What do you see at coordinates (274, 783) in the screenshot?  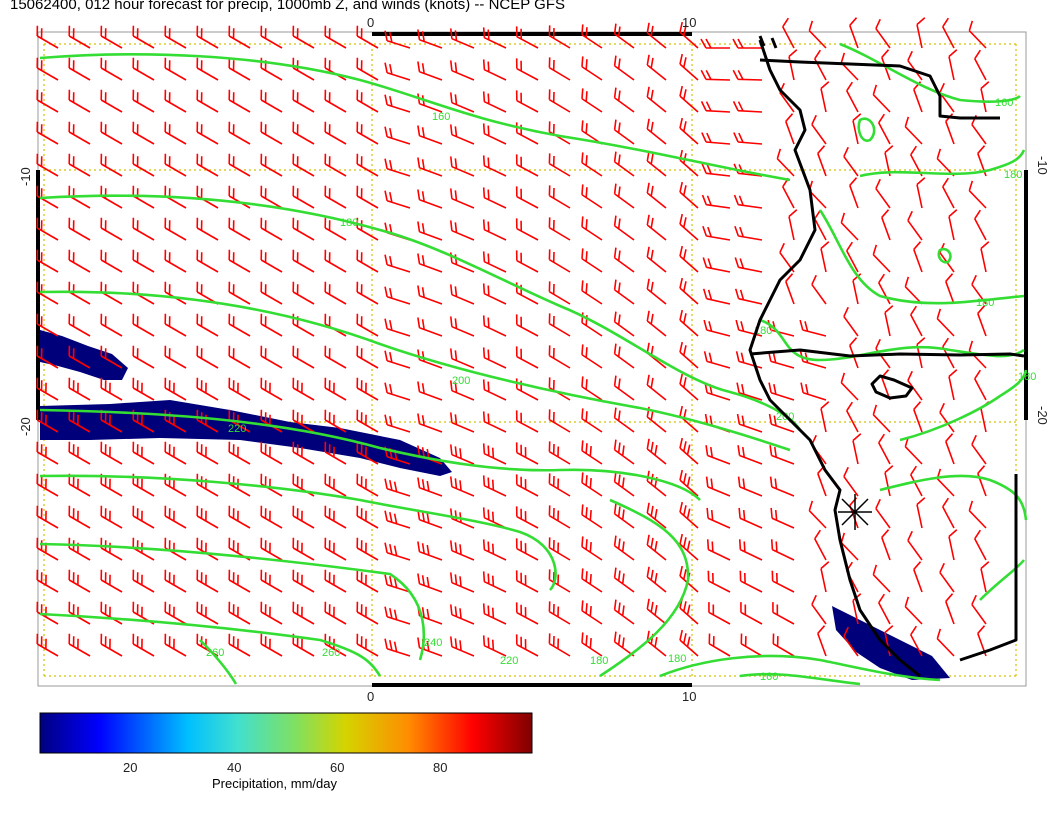 I see `colorbar-label: Precipitation, mm/day` at bounding box center [274, 783].